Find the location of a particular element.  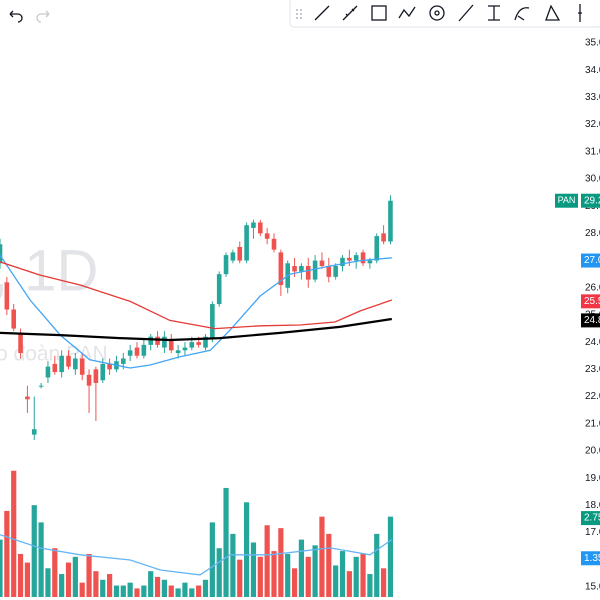

price-label: 24.8 is located at coordinates (592, 320).